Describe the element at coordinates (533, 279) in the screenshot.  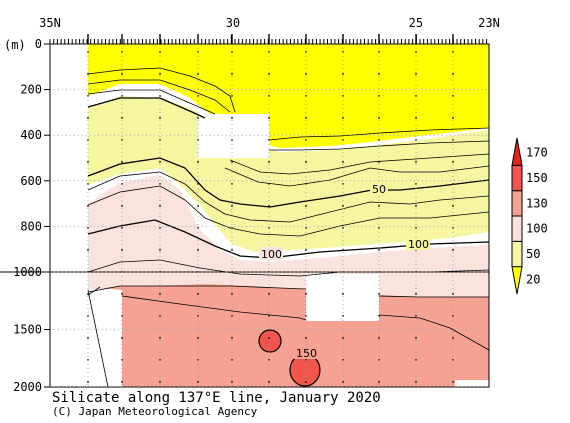
I see `colorbar-label: 20` at that location.